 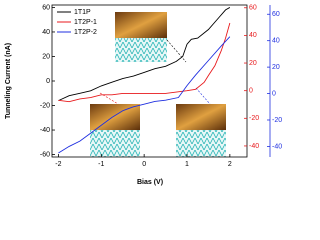 What do you see at coordinates (46, 7) in the screenshot?
I see `y-tick-label: 60` at bounding box center [46, 7].